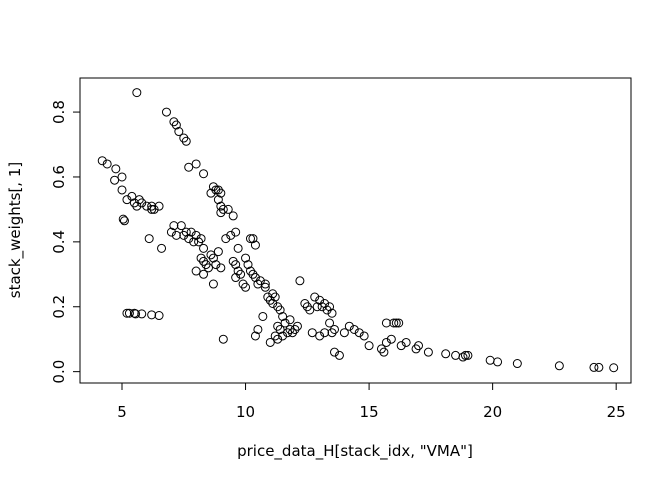 The width and height of the screenshot is (672, 480). What do you see at coordinates (355, 451) in the screenshot?
I see `x-axis-title: price_data_H[stack_idx, "VMA"]` at bounding box center [355, 451].